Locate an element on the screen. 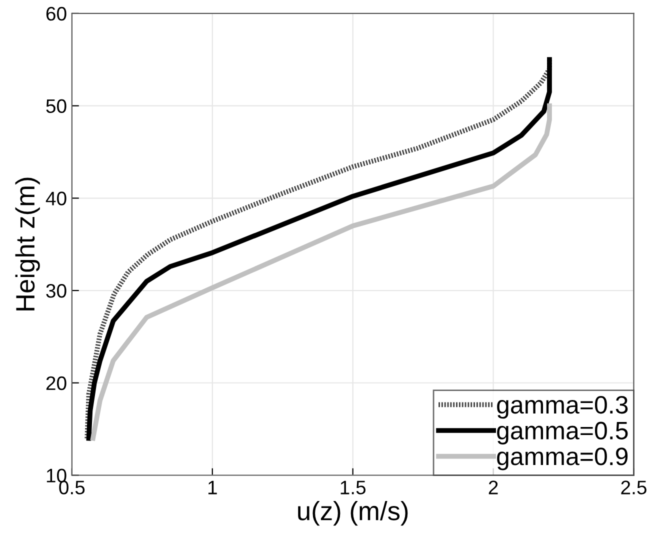 The width and height of the screenshot is (648, 537). y-tick-label: 60 is located at coordinates (56, 13).